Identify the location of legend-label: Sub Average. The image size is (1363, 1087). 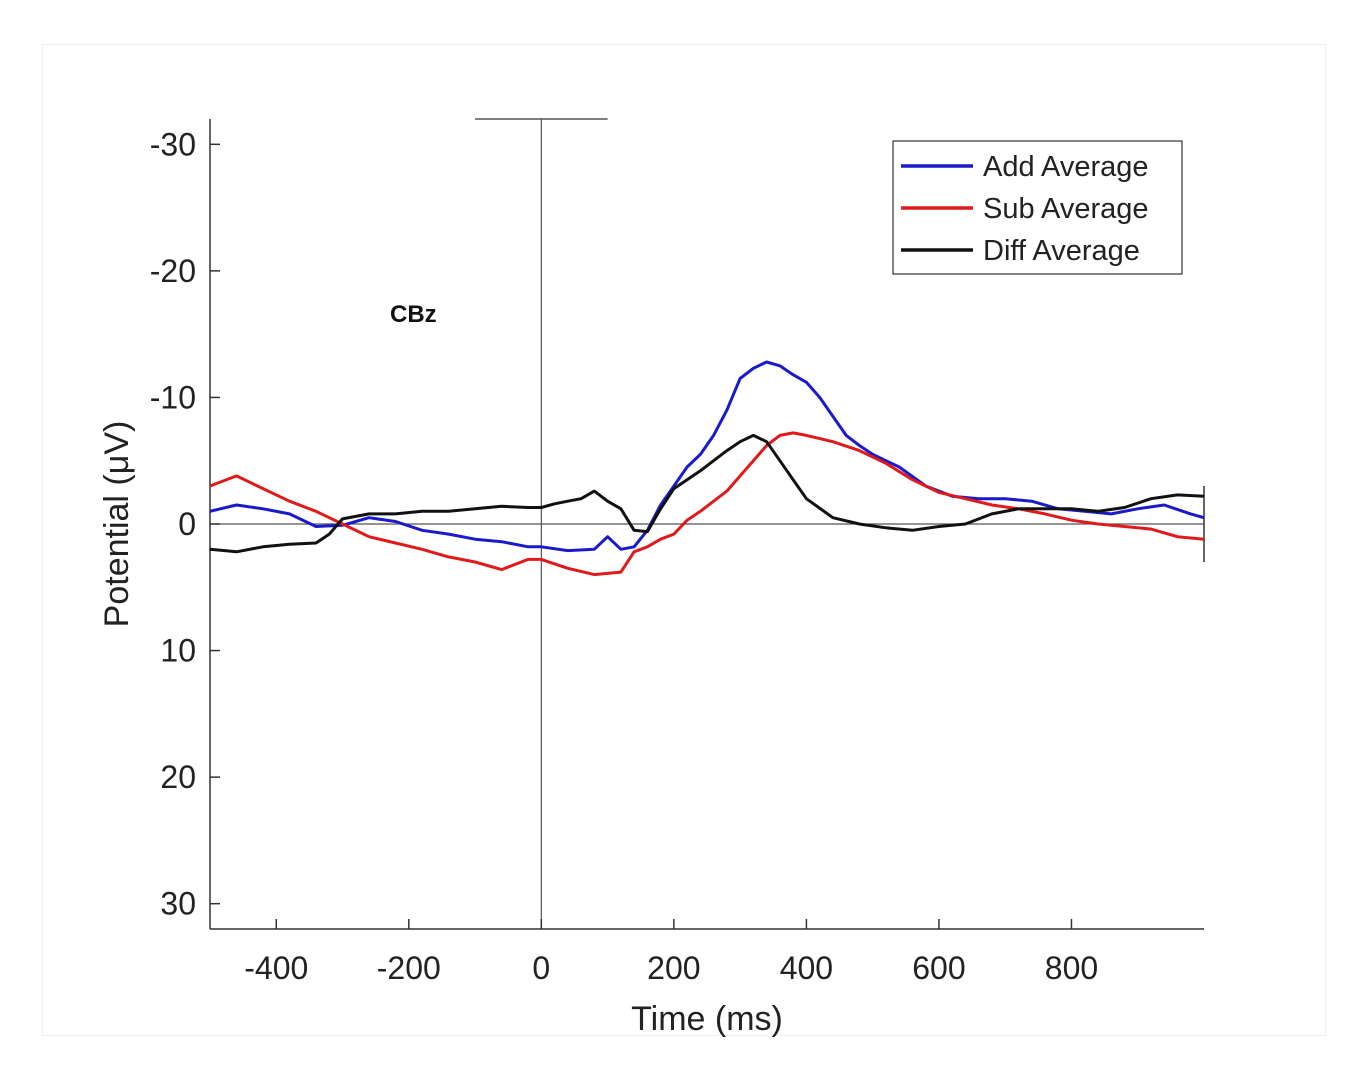
(1066, 209).